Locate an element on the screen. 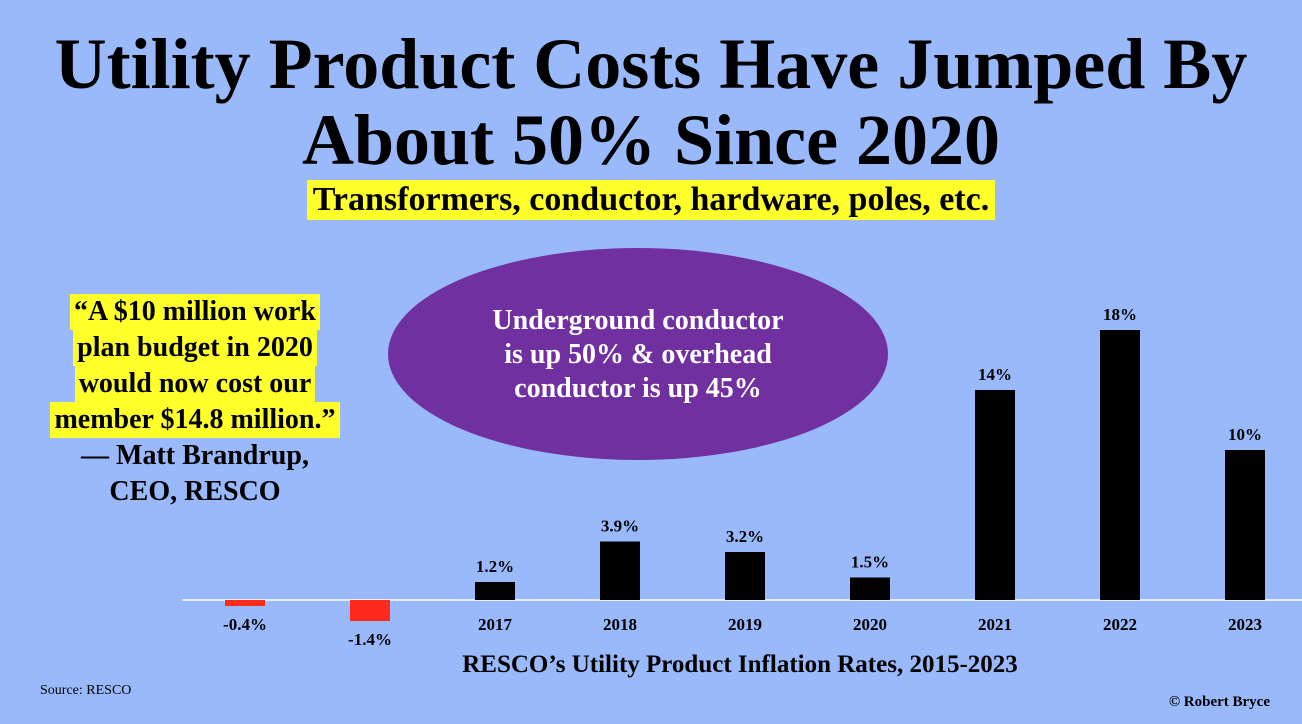  data-label-1: -1.4% is located at coordinates (370, 639).